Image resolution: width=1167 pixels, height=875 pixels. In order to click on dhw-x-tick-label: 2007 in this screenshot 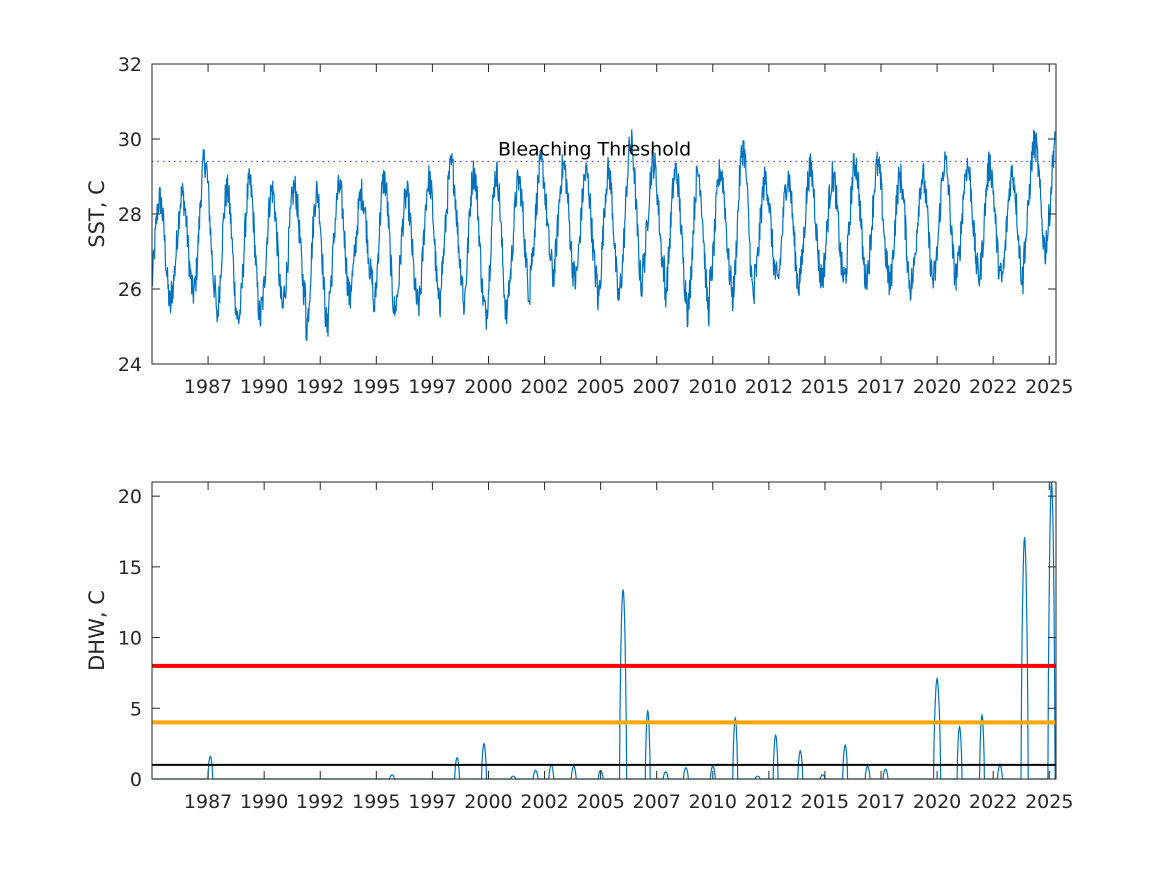, I will do `click(657, 802)`.